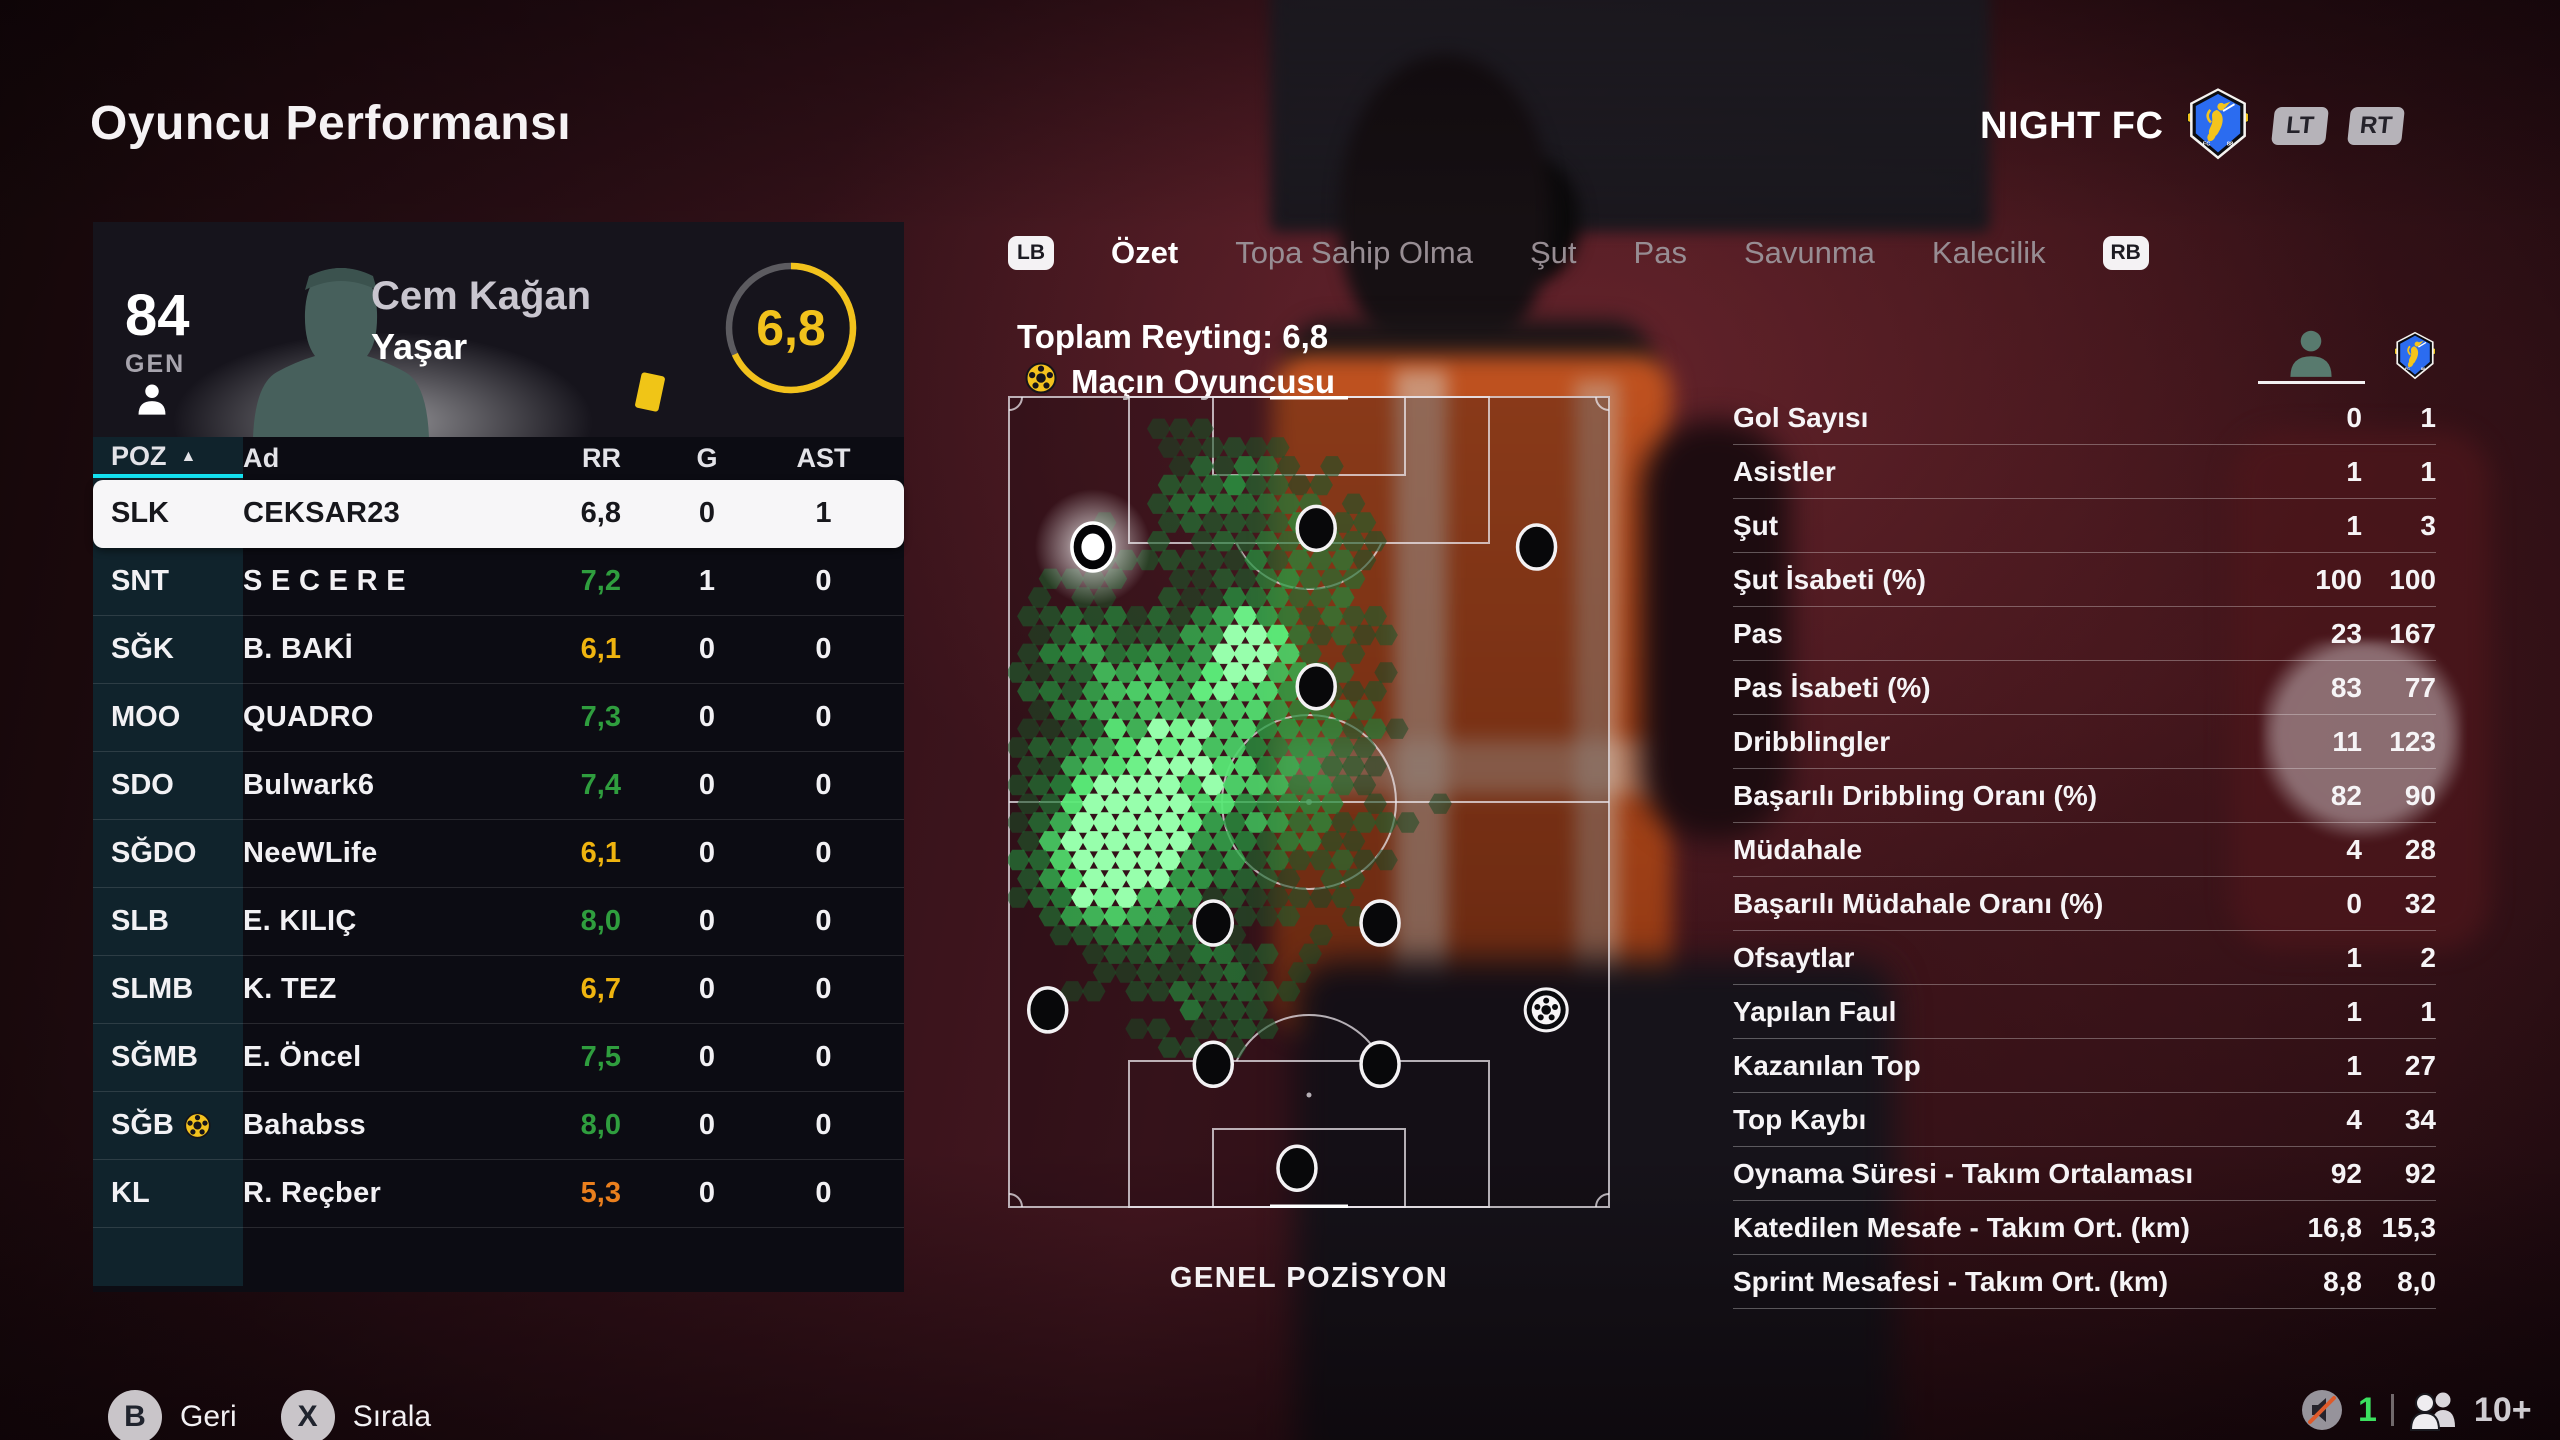  Describe the element at coordinates (498, 990) in the screenshot. I see `roster-row-SLMB: SLMB K. TEZ 6,7 0 0` at that location.